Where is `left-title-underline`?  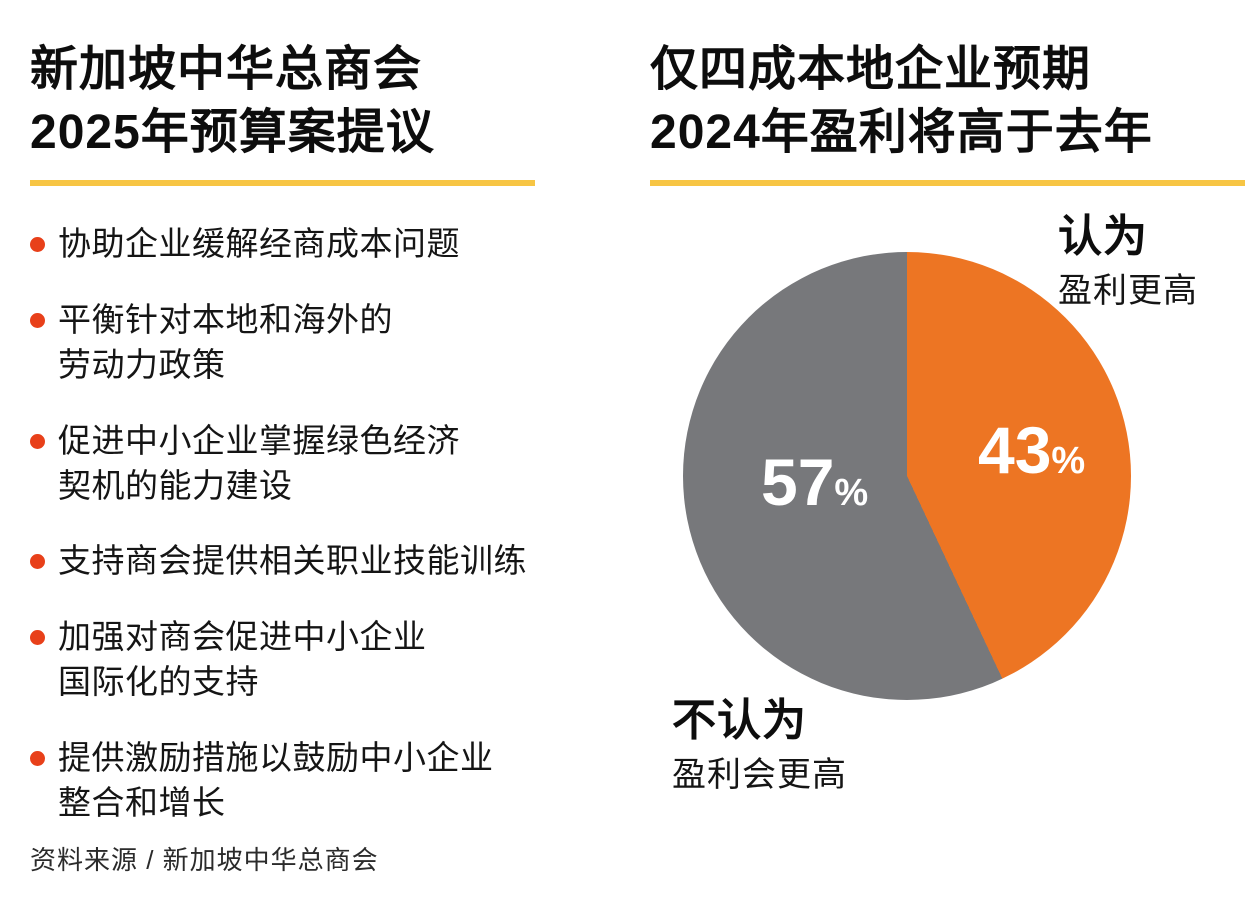
left-title-underline is located at coordinates (282, 183).